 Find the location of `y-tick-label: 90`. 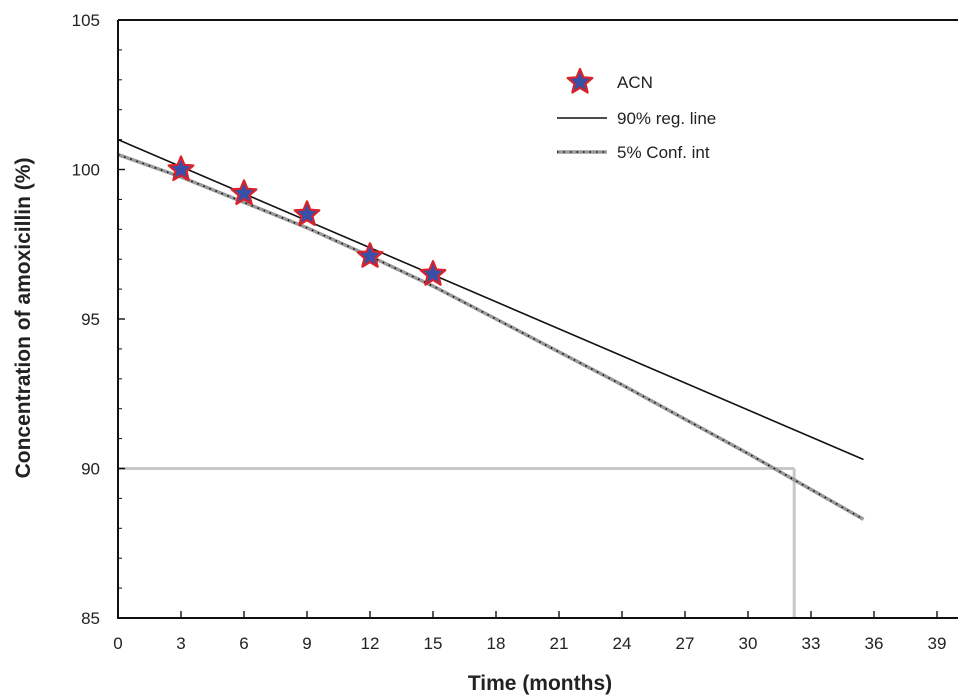

y-tick-label: 90 is located at coordinates (90, 469).